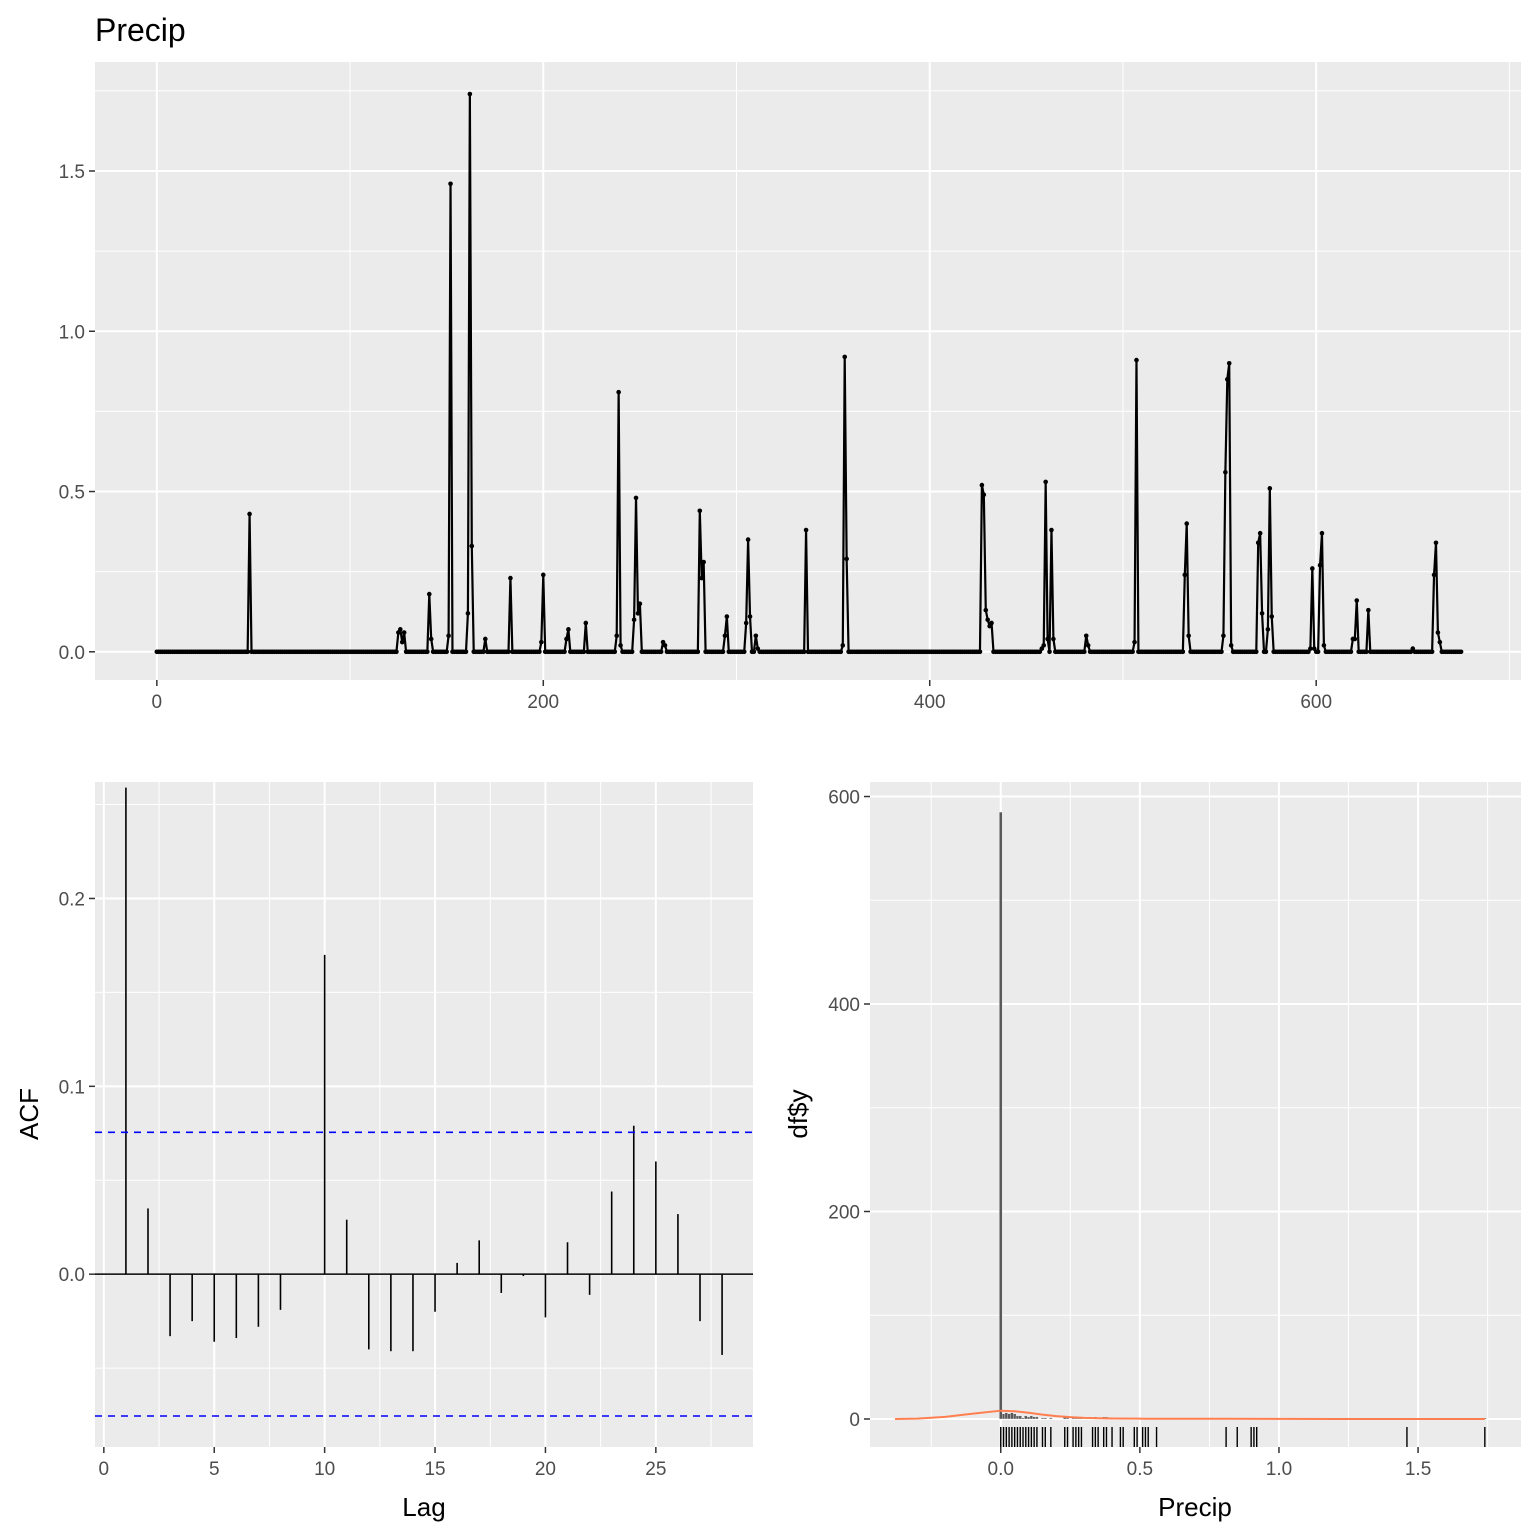 The image size is (1536, 1536). What do you see at coordinates (72, 172) in the screenshot?
I see `y-tick-label: 1.5` at bounding box center [72, 172].